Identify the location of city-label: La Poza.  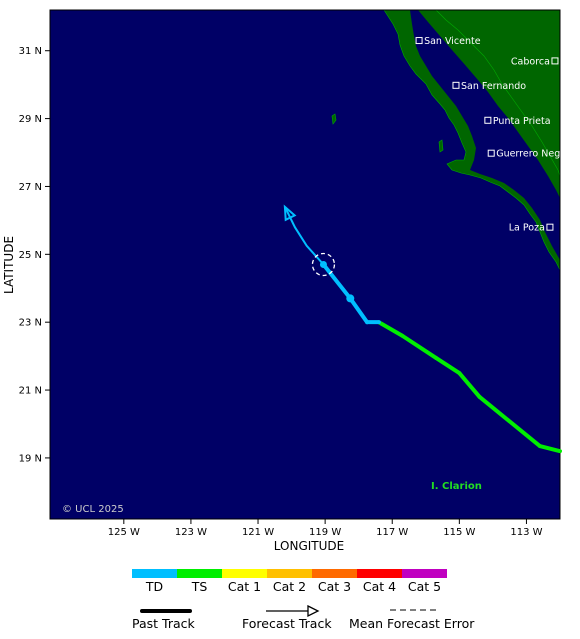
(527, 228).